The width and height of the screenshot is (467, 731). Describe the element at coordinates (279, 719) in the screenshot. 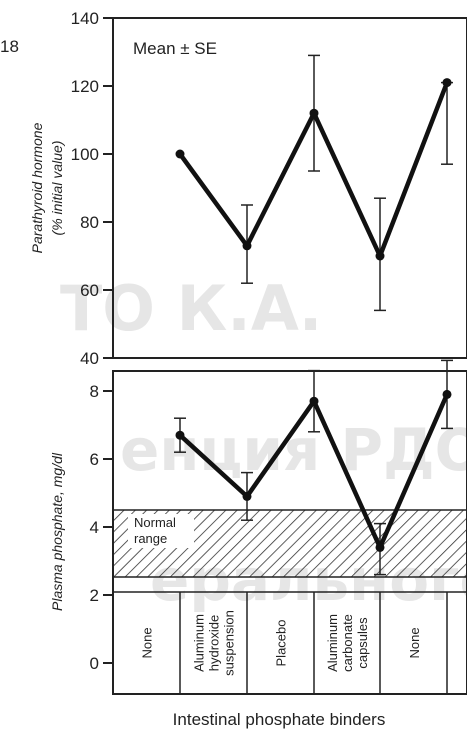

I see `x-axis-label: Intestinal phosphate binders` at that location.